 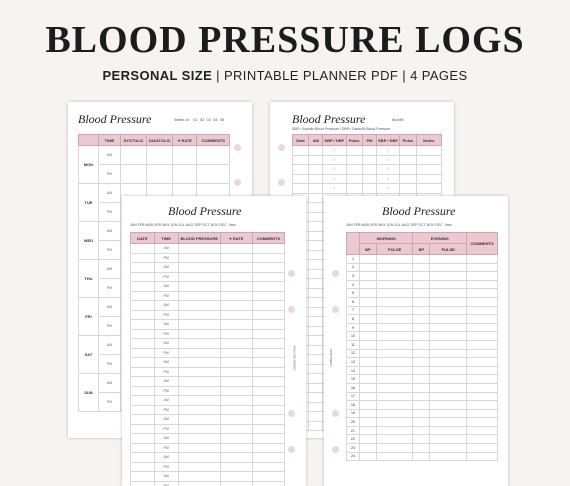 I want to click on tracker-row: 23, so click(x=422, y=448).